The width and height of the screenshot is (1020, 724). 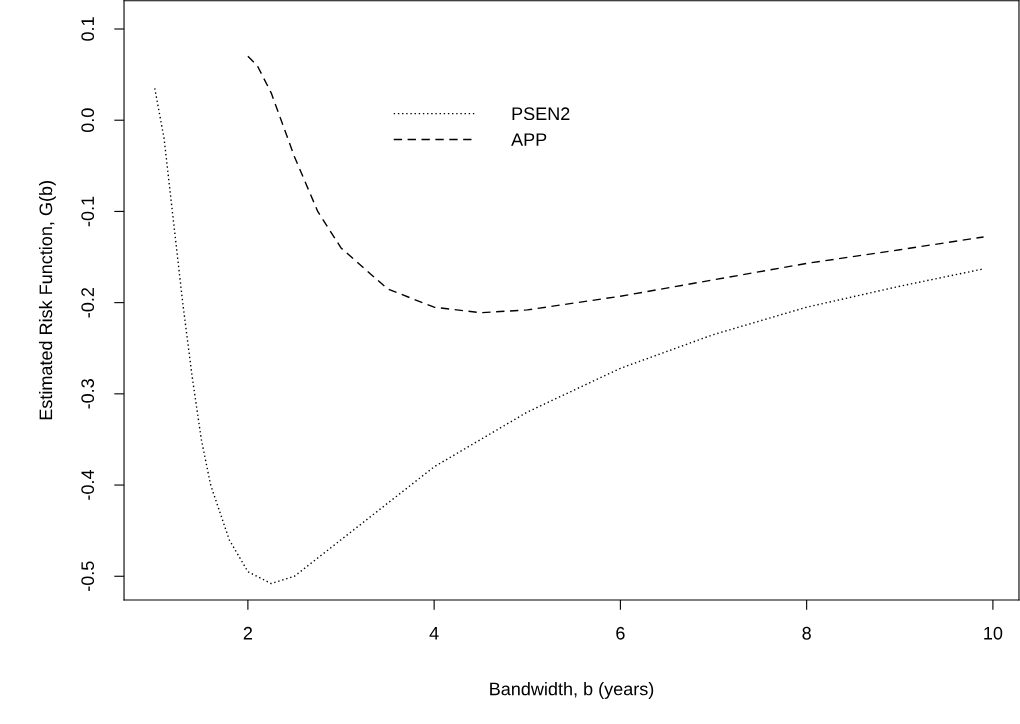 I want to click on y-tick-label: -0.2, so click(x=88, y=302).